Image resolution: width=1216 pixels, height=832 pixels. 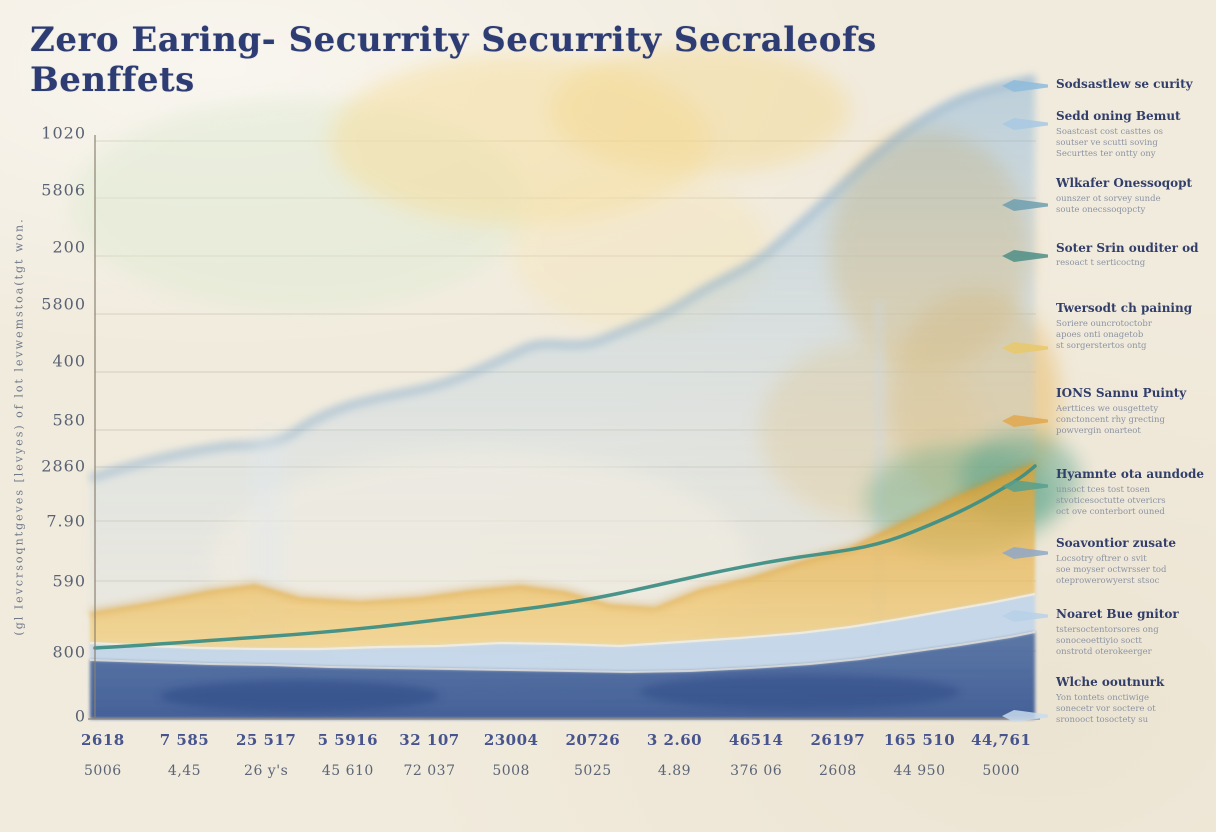 I want to click on x-tick-label: 4,45, so click(x=184, y=771).